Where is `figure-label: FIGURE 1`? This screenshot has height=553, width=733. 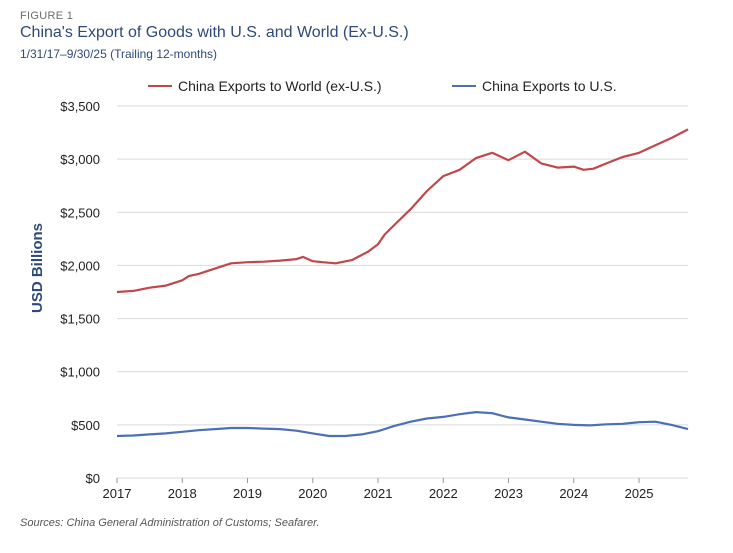
figure-label: FIGURE 1 is located at coordinates (47, 16).